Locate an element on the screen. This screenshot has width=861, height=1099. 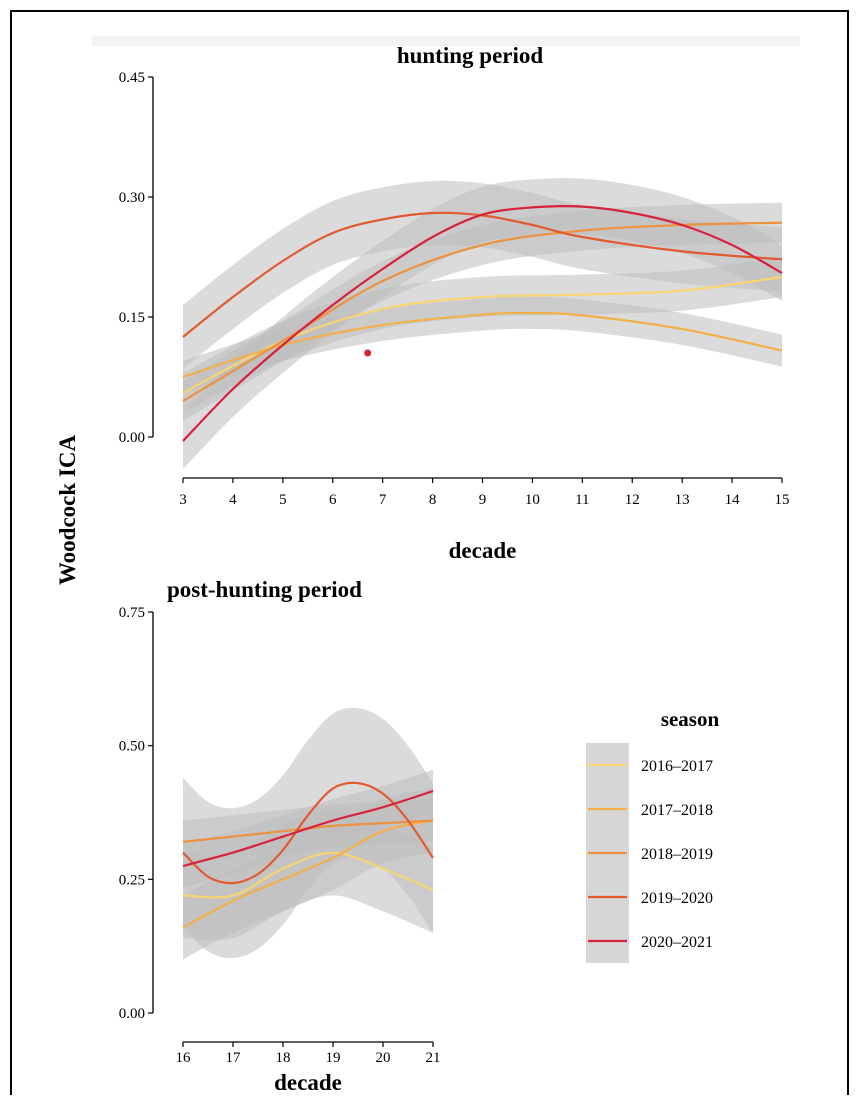
x-tick-label: 13 is located at coordinates (682, 500).